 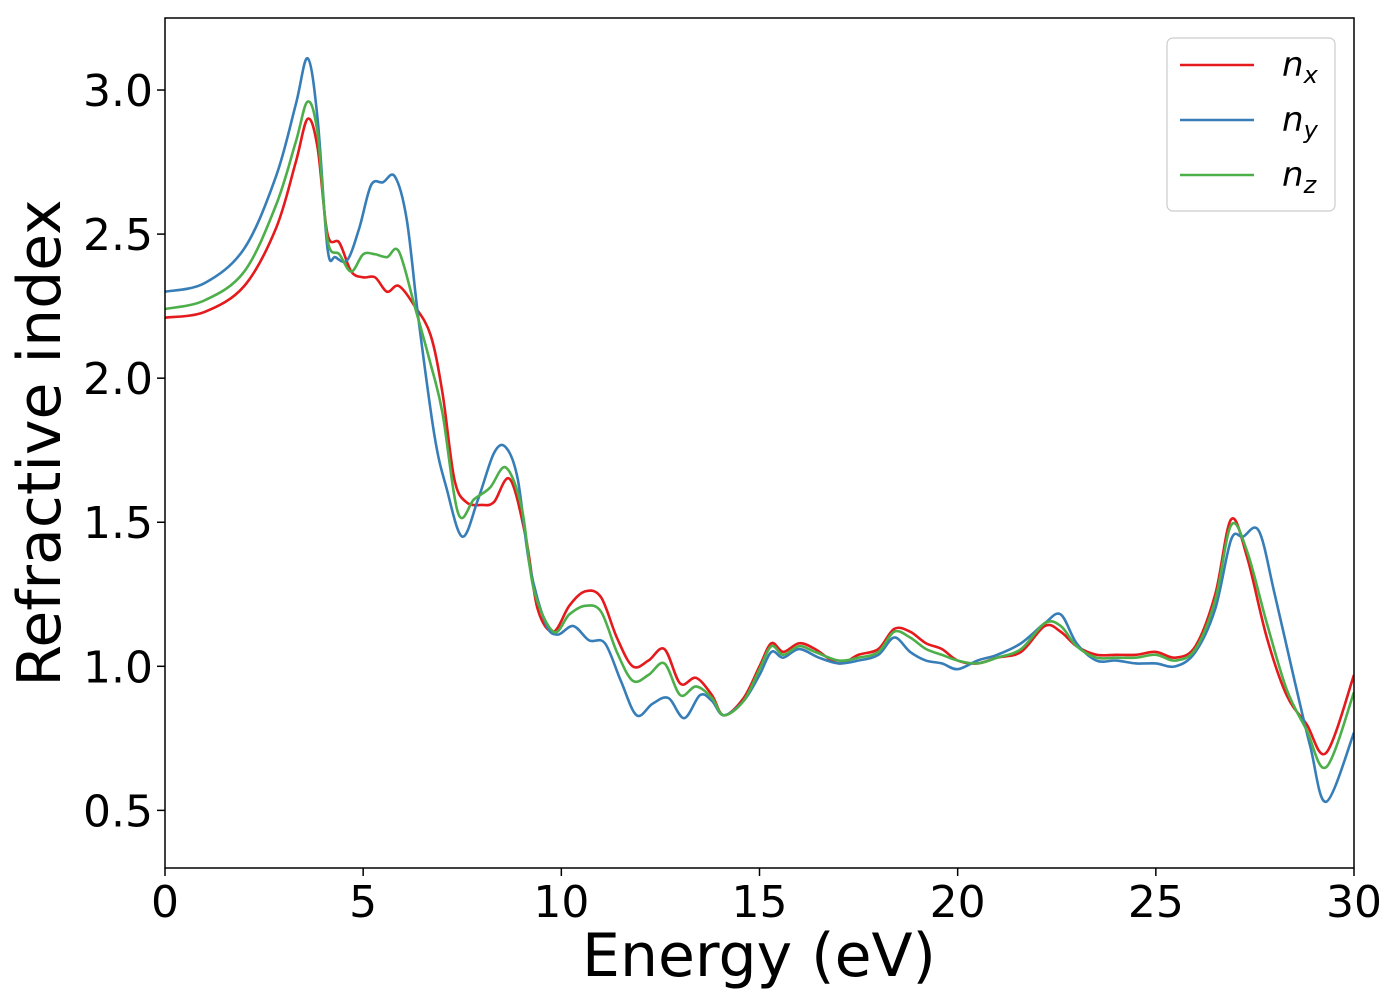 I want to click on y-tick-label: 0.5, so click(x=118, y=811).